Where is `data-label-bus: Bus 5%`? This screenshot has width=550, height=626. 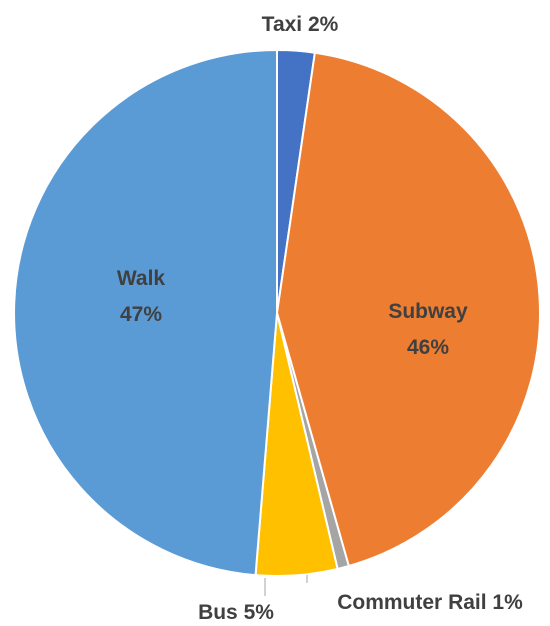 data-label-bus: Bus 5% is located at coordinates (236, 612).